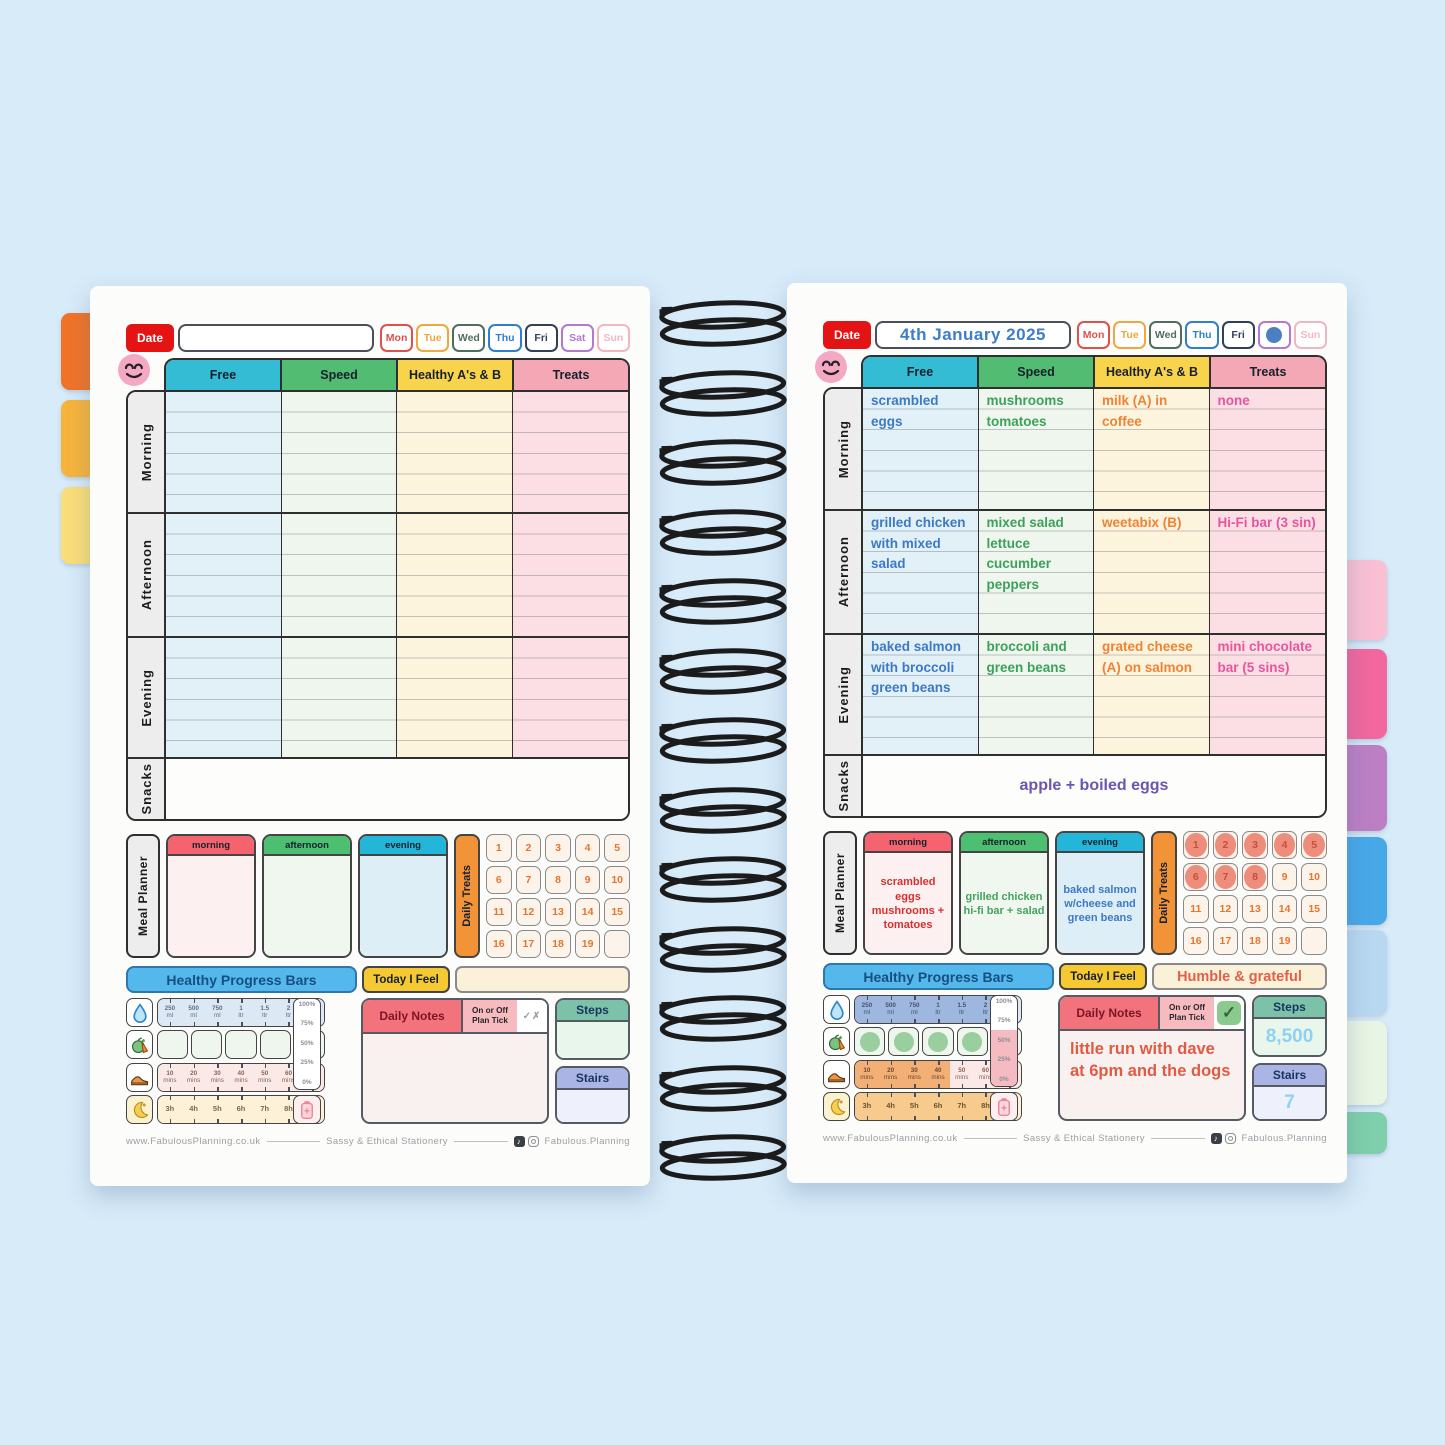 The width and height of the screenshot is (1445, 1445). I want to click on treat-cell-12: 12, so click(528, 912).